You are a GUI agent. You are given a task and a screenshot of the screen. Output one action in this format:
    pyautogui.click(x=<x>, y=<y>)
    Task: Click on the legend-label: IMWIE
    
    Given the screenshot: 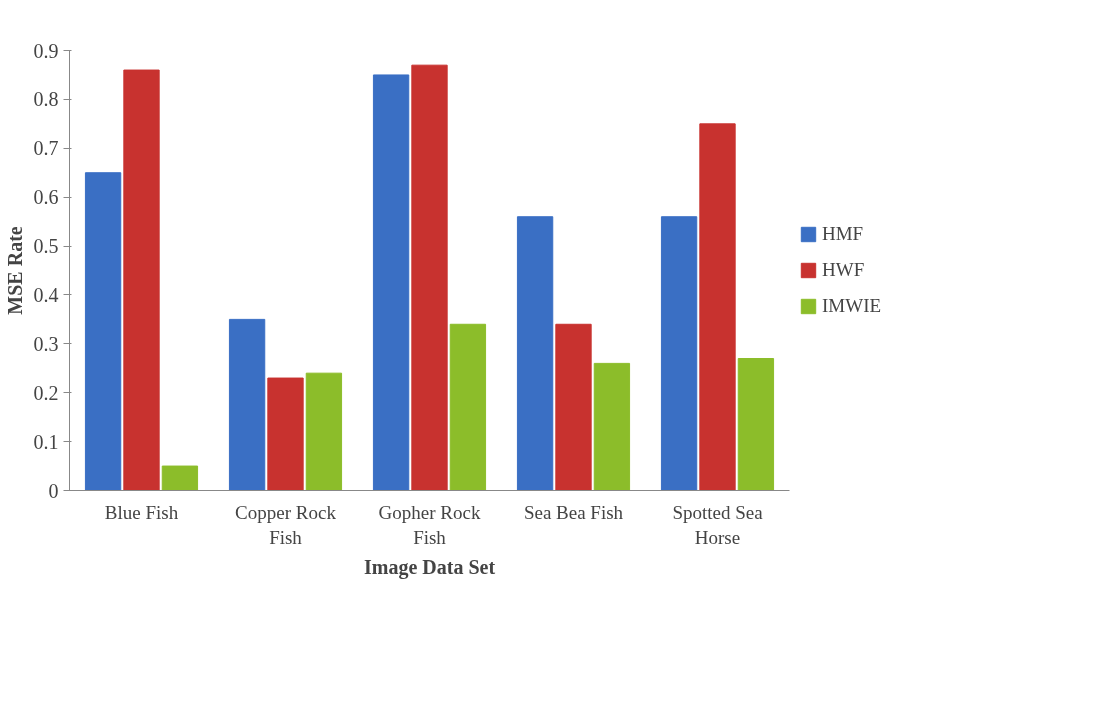 What is the action you would take?
    pyautogui.click(x=852, y=306)
    